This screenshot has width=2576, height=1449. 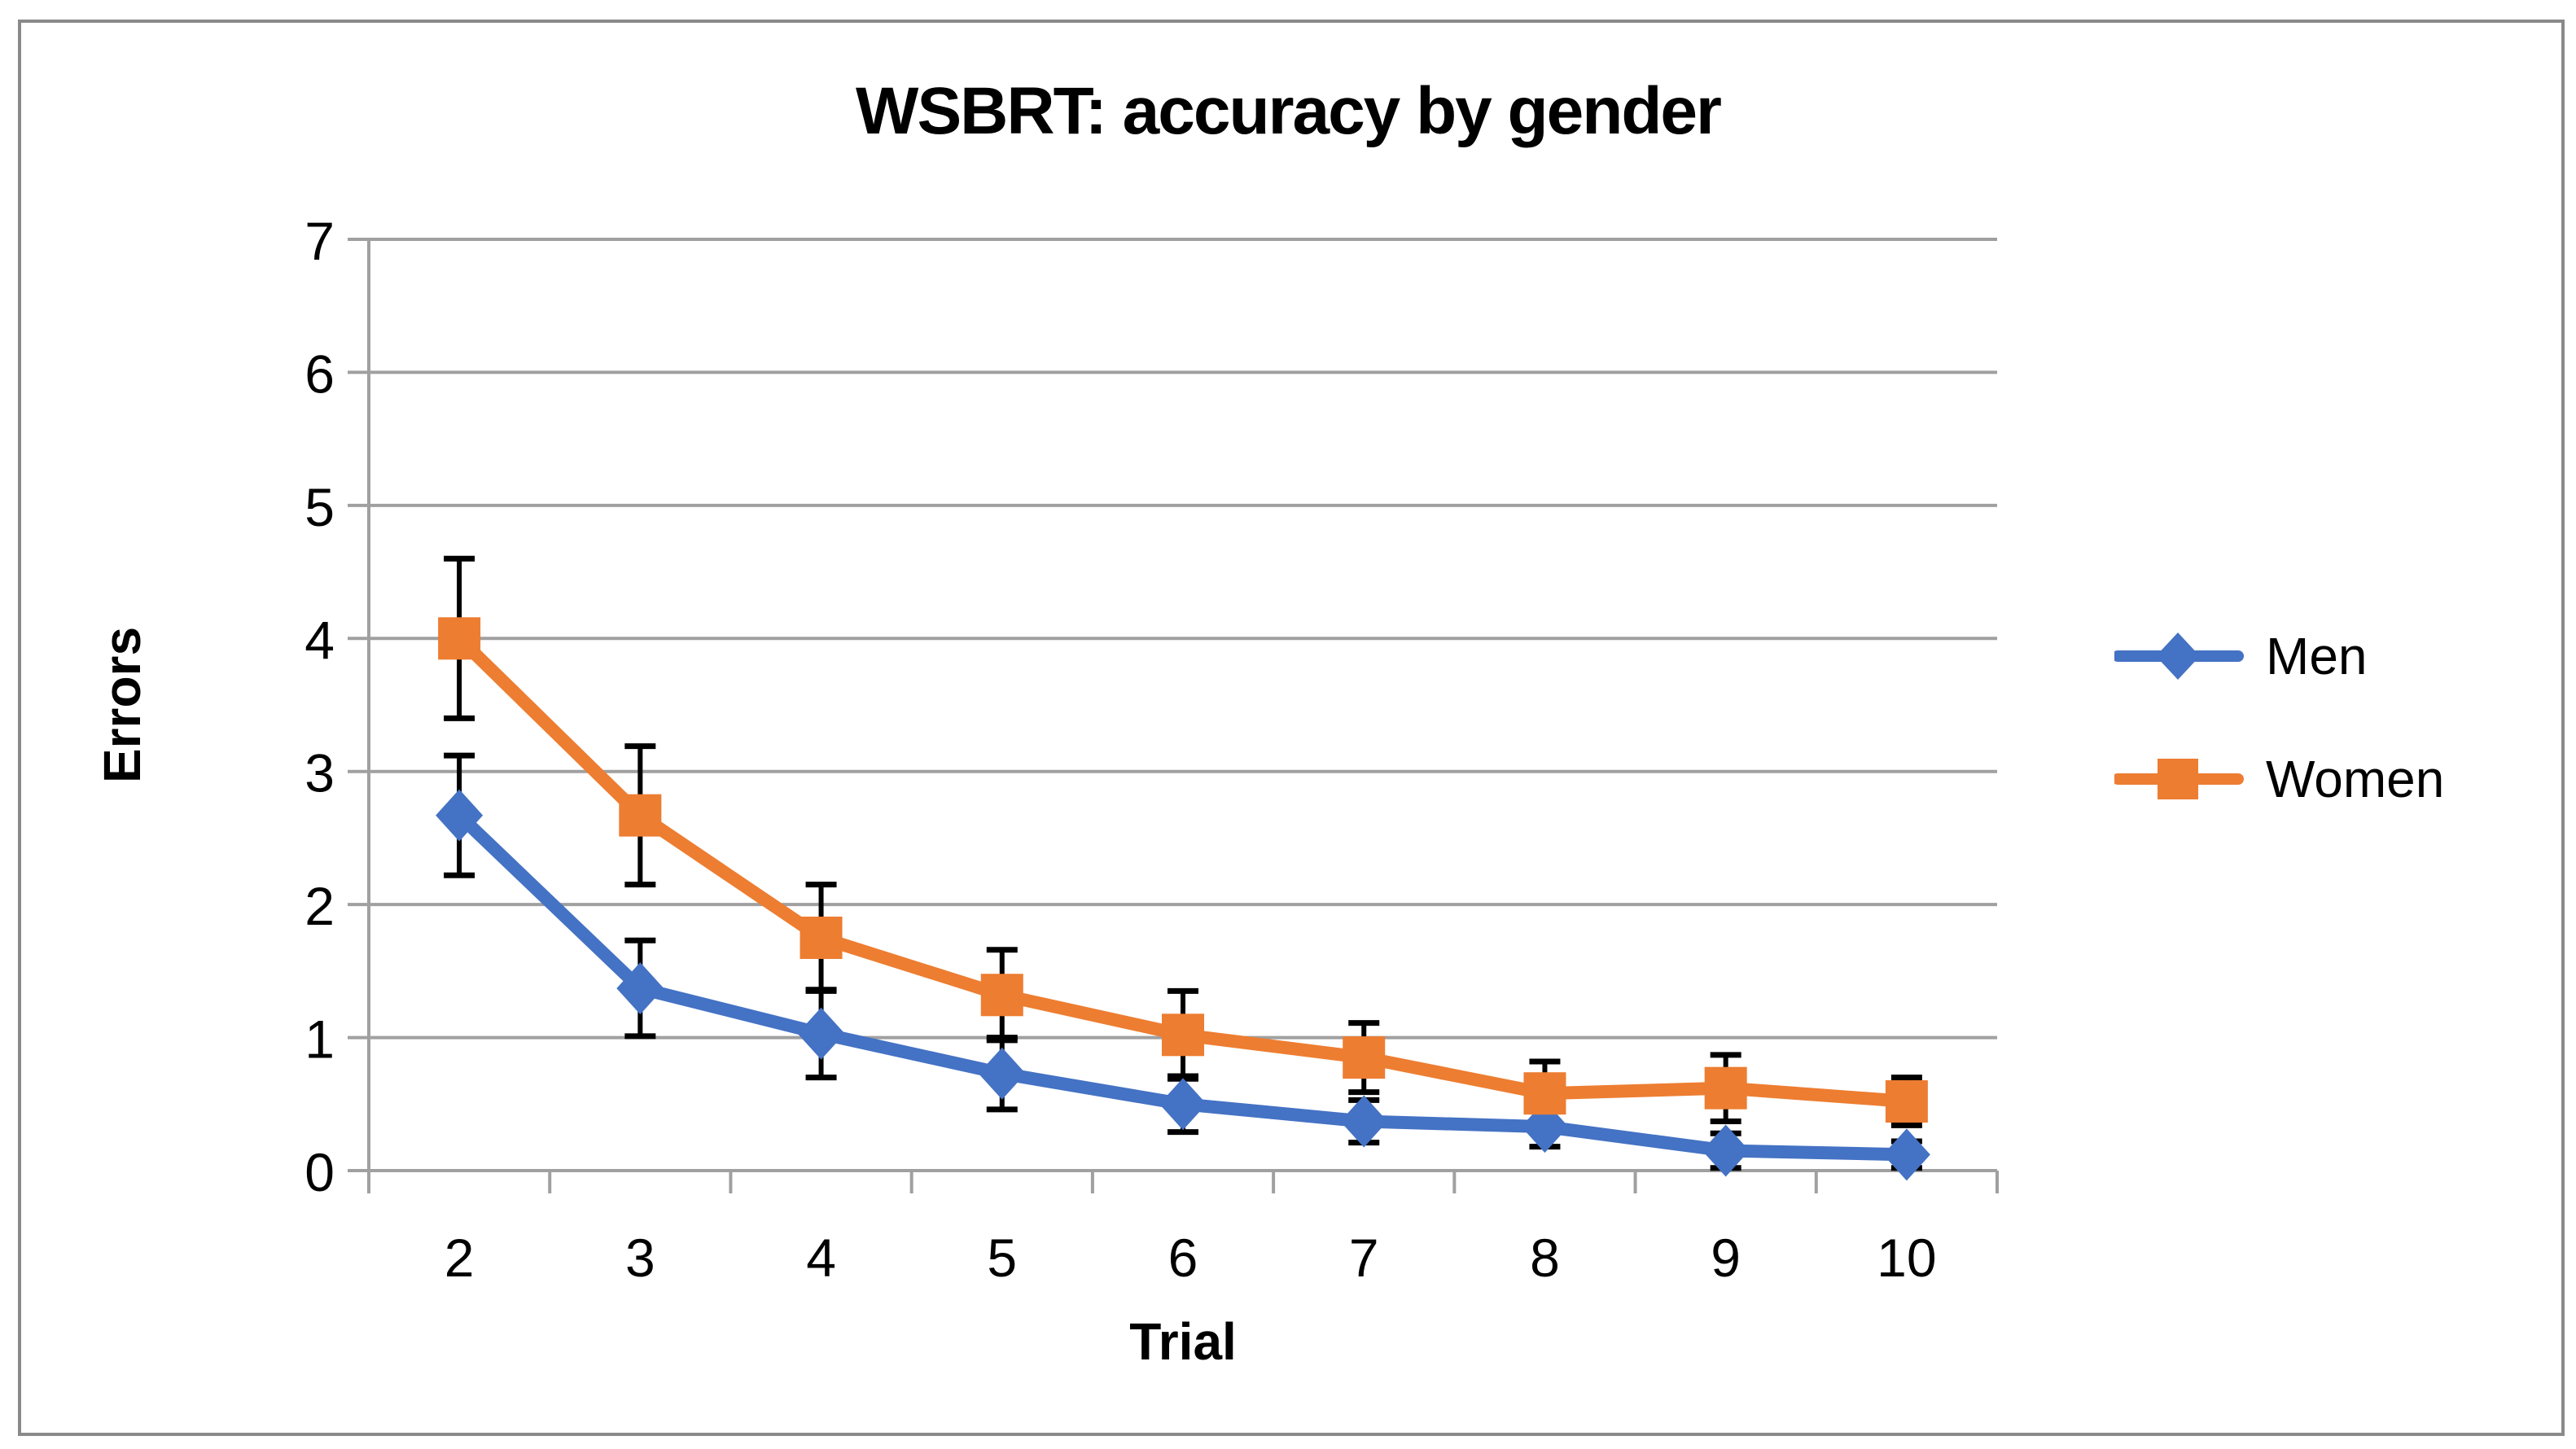 What do you see at coordinates (122, 705) in the screenshot?
I see `y-axis-title: Errors` at bounding box center [122, 705].